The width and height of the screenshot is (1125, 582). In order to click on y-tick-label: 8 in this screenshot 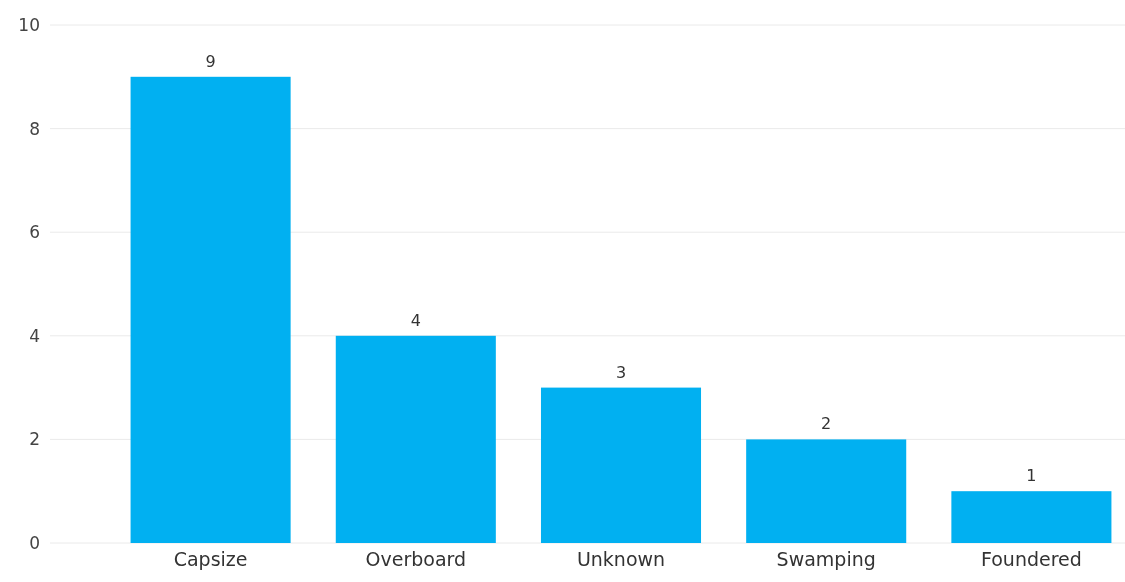, I will do `click(34, 128)`.